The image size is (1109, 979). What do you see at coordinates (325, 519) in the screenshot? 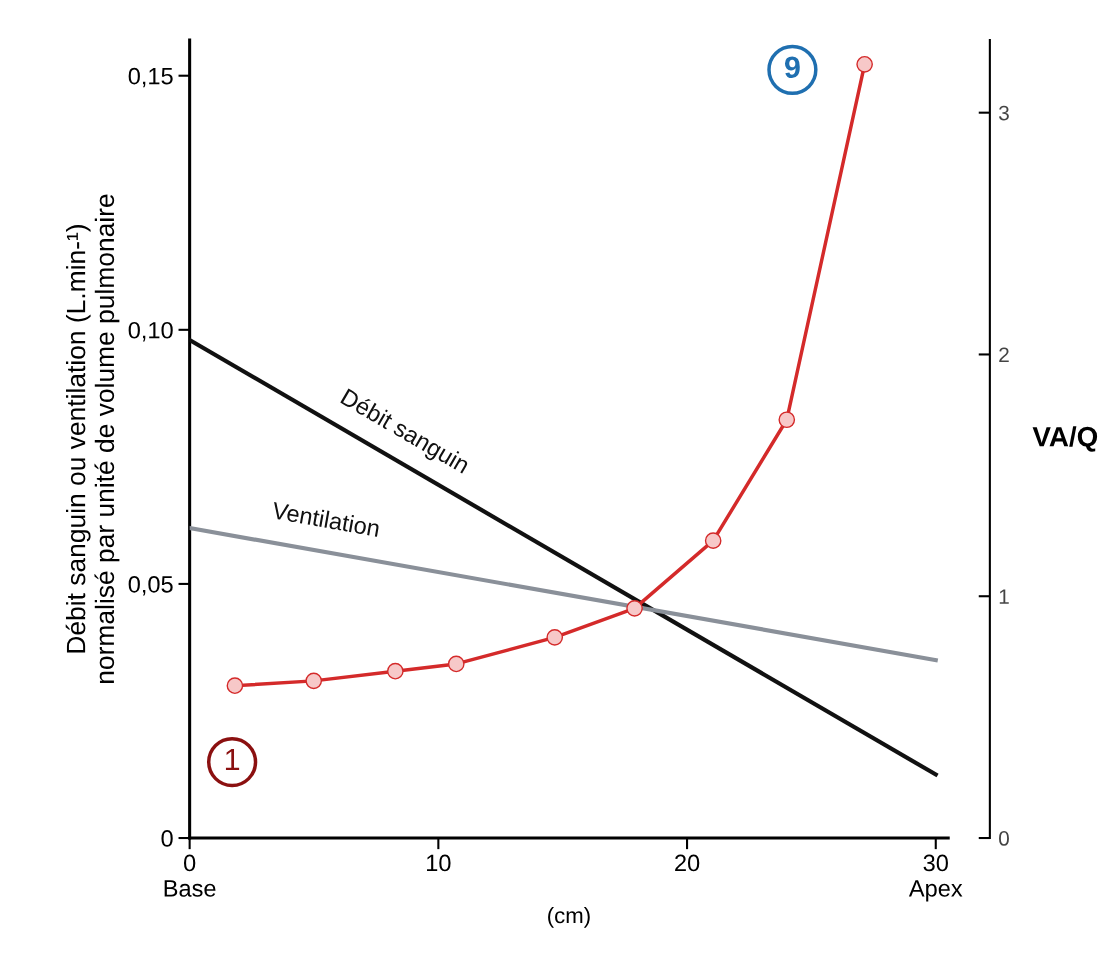
I see `text: Ventilation` at bounding box center [325, 519].